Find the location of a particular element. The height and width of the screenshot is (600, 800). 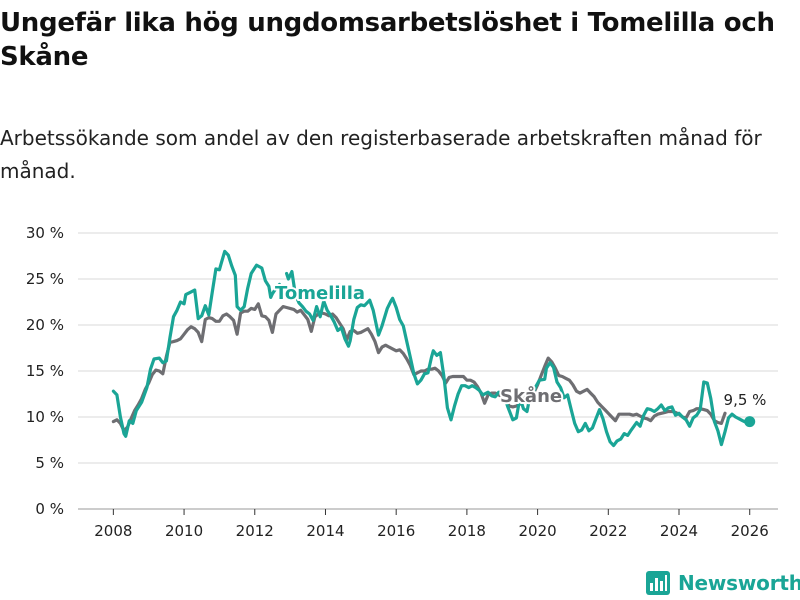

series-label-skane: Skåne is located at coordinates (531, 396).